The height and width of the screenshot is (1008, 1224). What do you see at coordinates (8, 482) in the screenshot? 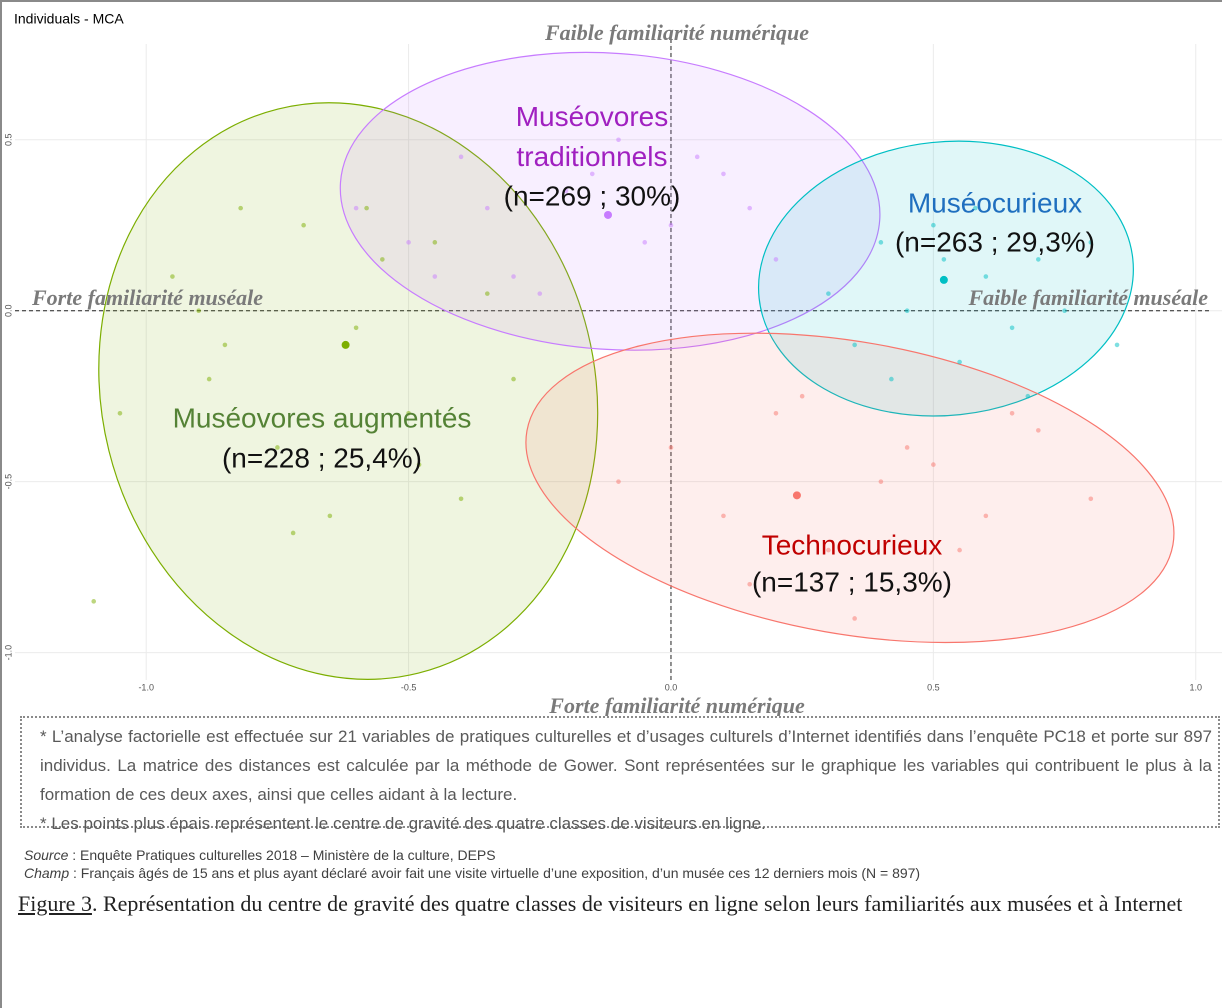
I see `y-tick-label: -0.5` at bounding box center [8, 482].